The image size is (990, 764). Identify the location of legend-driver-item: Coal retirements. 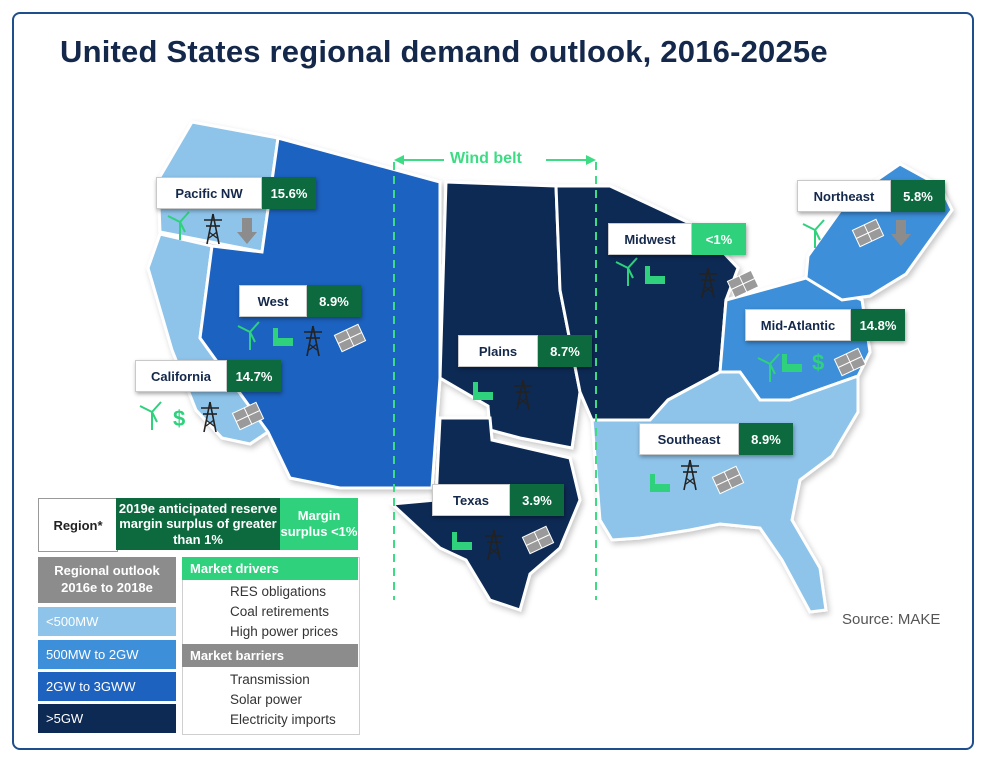
(280, 611).